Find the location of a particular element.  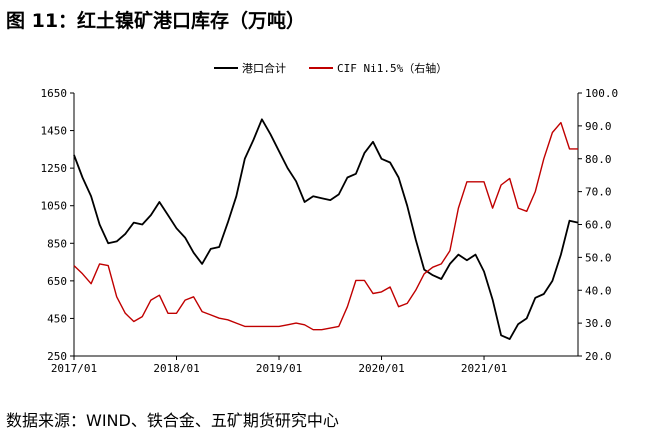

legend-label-1: 港口合计 is located at coordinates (264, 68).